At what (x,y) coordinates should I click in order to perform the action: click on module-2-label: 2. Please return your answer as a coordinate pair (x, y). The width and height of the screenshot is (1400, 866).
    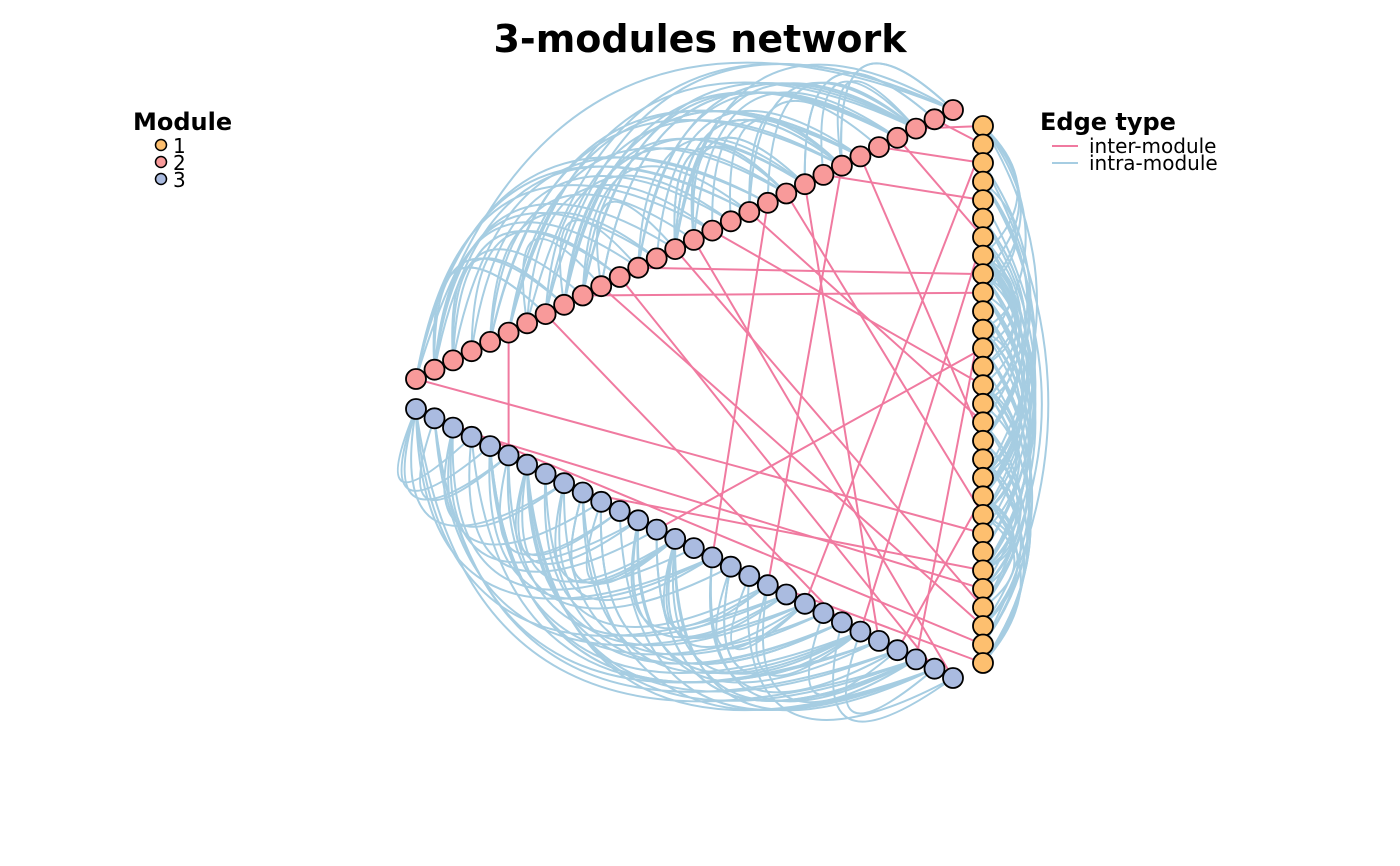
    Looking at the image, I should click on (179, 163).